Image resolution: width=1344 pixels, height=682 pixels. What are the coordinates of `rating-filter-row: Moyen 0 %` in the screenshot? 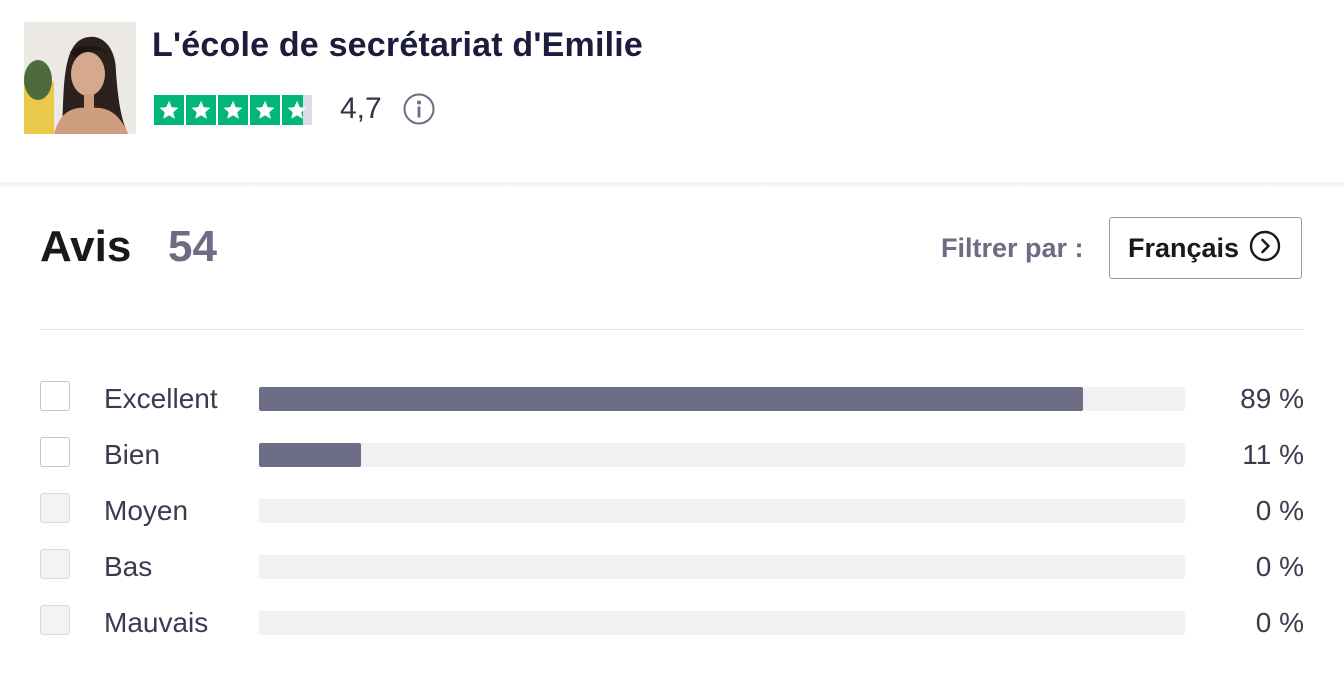 It's located at (672, 511).